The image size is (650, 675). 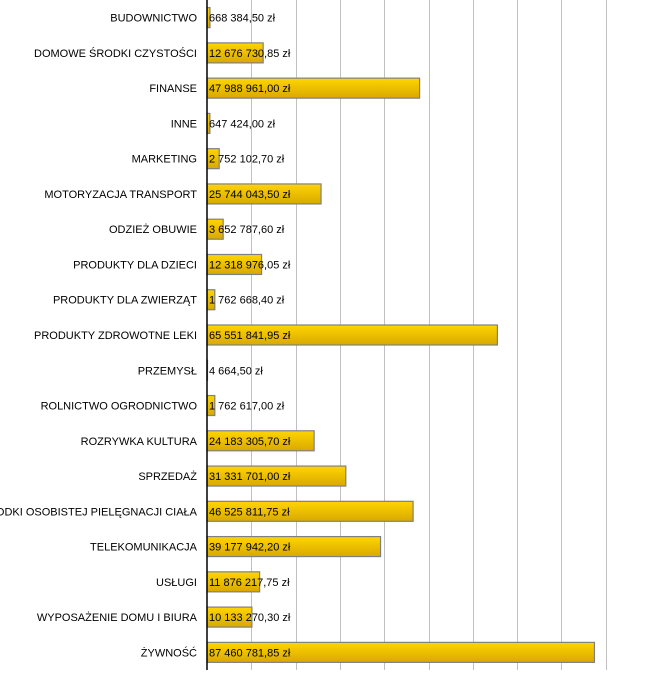 I want to click on category-tick-label: ŻYWNOŚĆ, so click(x=169, y=652).